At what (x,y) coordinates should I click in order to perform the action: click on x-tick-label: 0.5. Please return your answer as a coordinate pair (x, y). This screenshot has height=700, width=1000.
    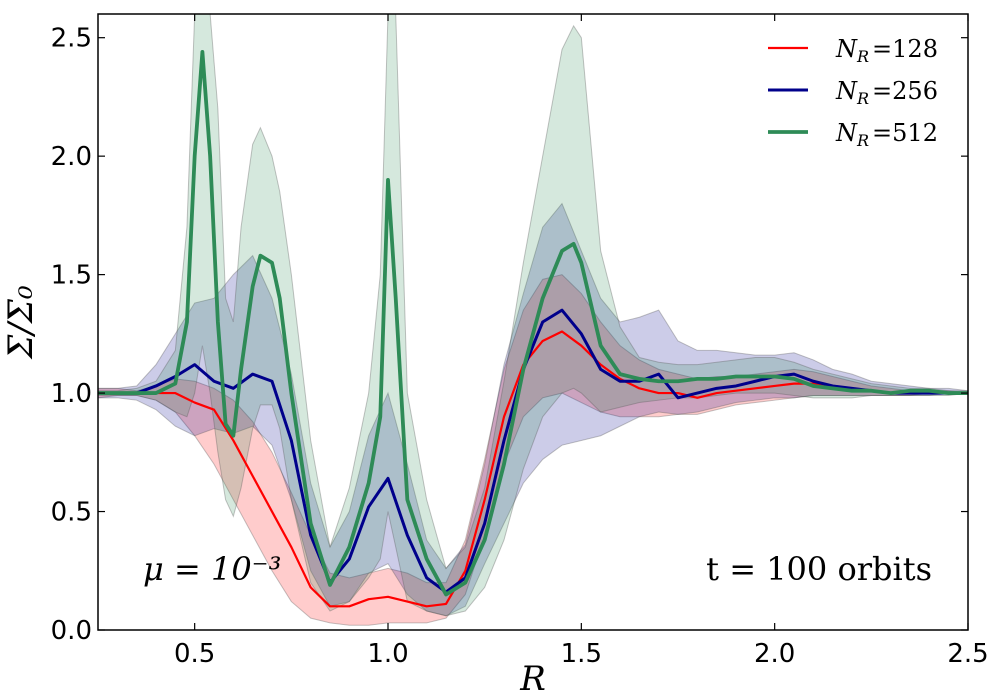
    Looking at the image, I should click on (194, 654).